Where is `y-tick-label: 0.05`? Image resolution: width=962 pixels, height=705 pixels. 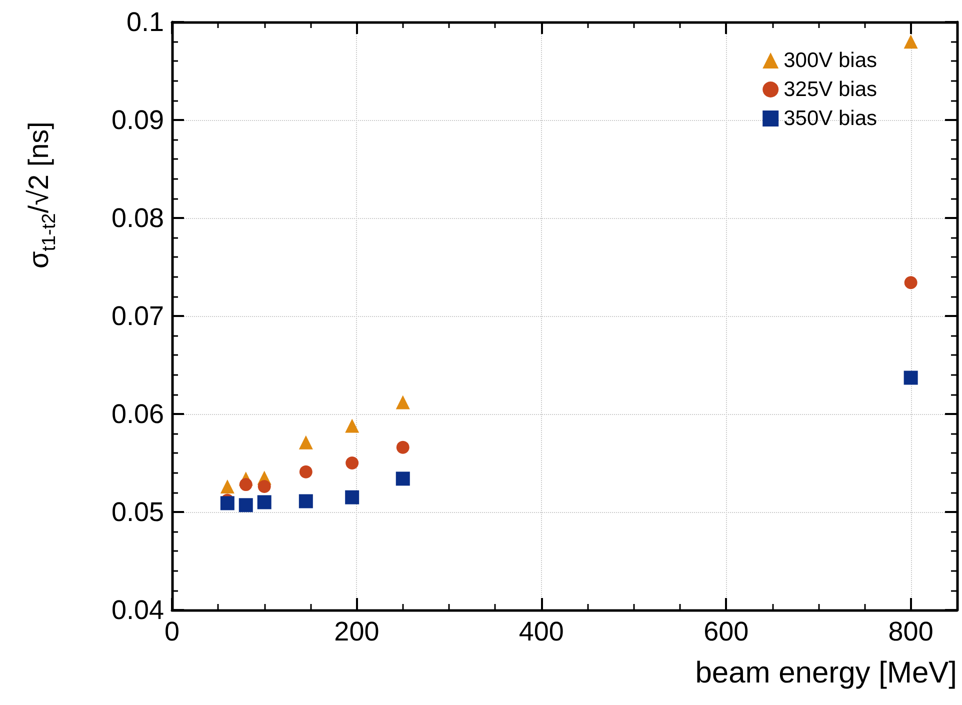 y-tick-label: 0.05 is located at coordinates (137, 512).